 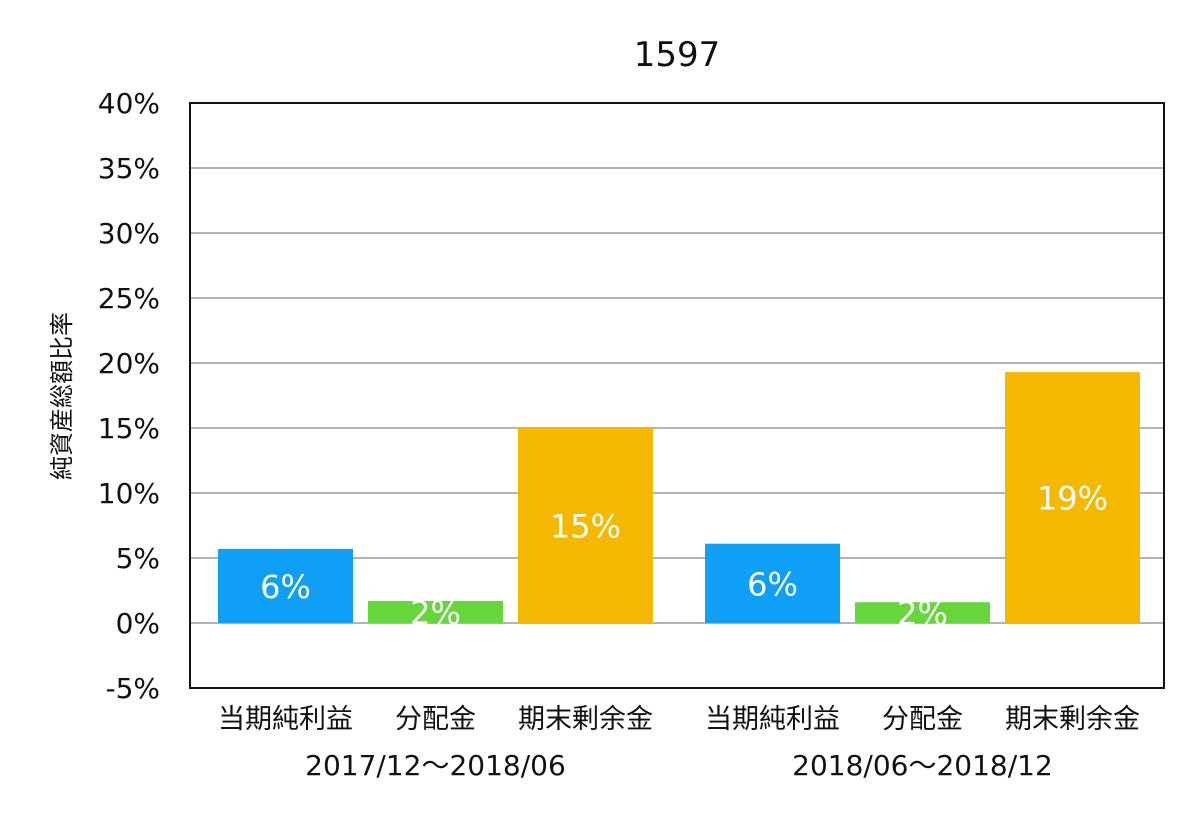 I want to click on y-tick-label: 30%, so click(x=129, y=233).